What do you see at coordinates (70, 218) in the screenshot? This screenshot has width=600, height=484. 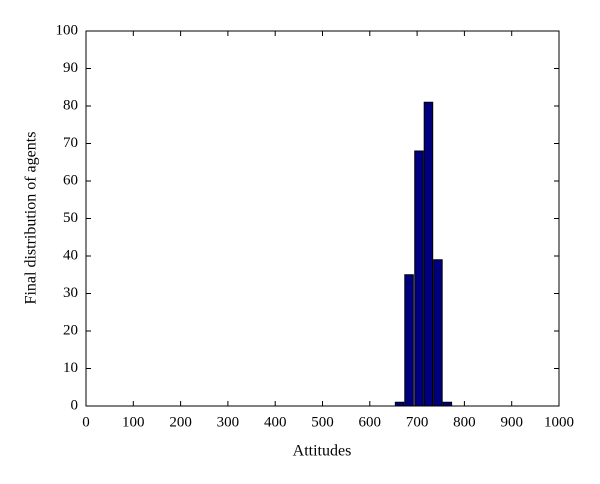 I see `y-tick-label: 50` at bounding box center [70, 218].